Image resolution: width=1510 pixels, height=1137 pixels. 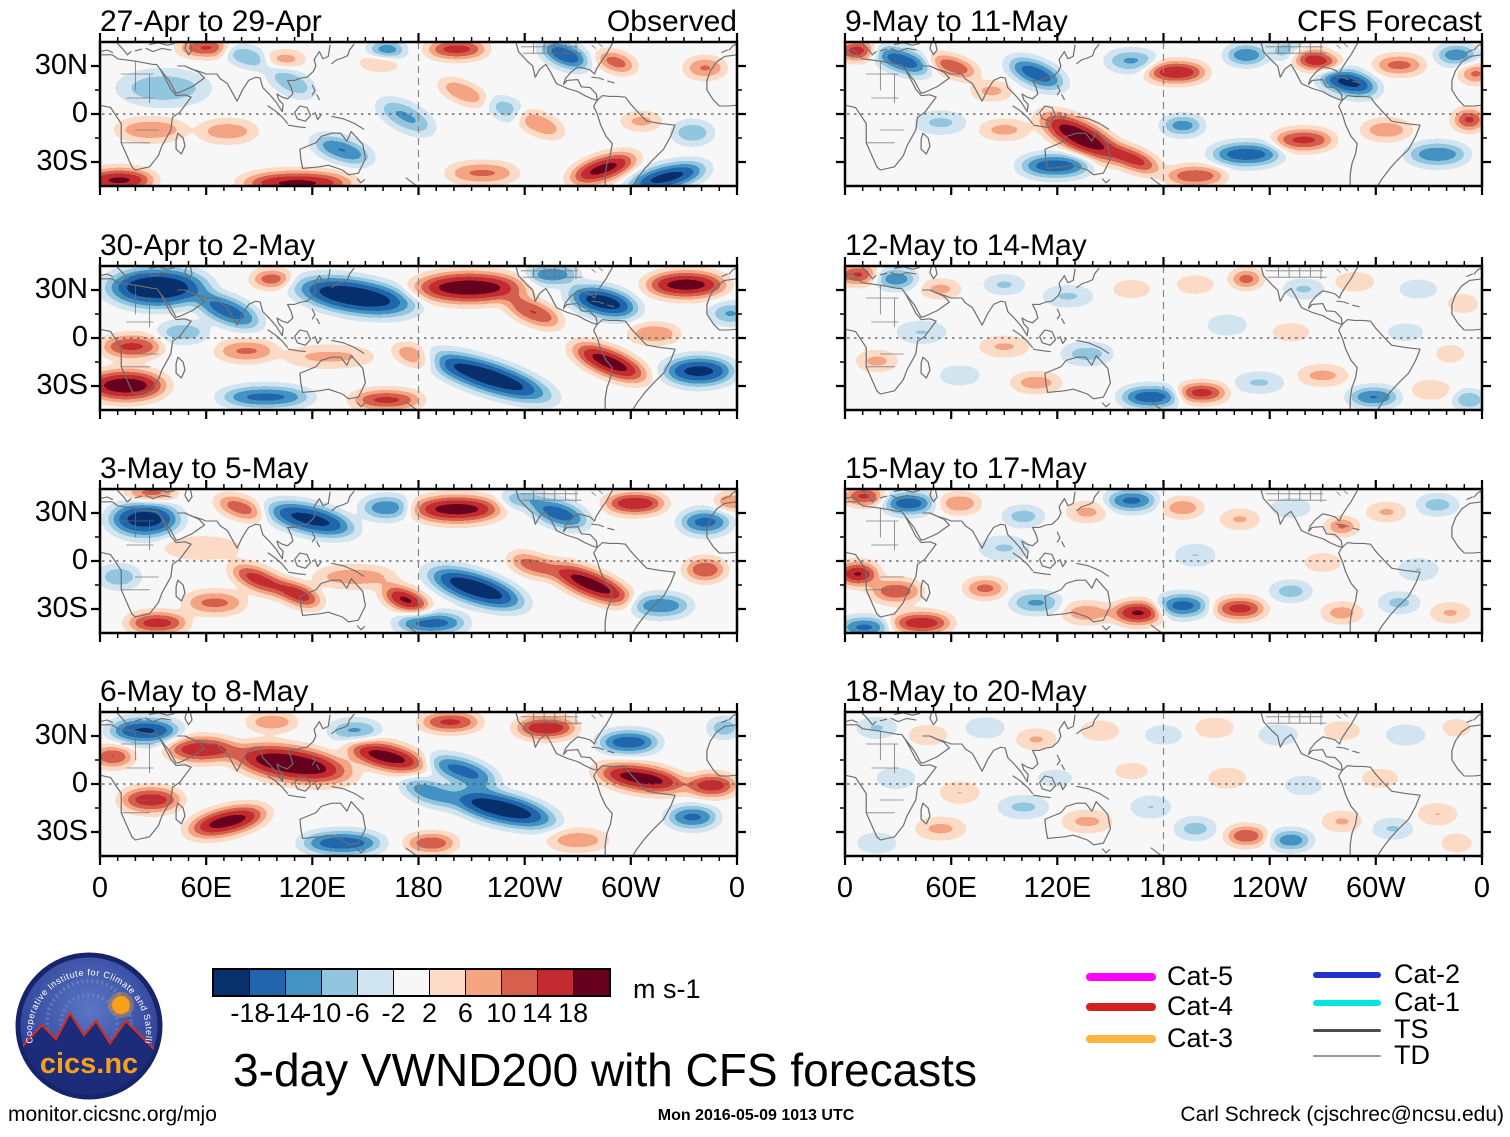 What do you see at coordinates (671, 21) in the screenshot?
I see `column-corner-label: Observed` at bounding box center [671, 21].